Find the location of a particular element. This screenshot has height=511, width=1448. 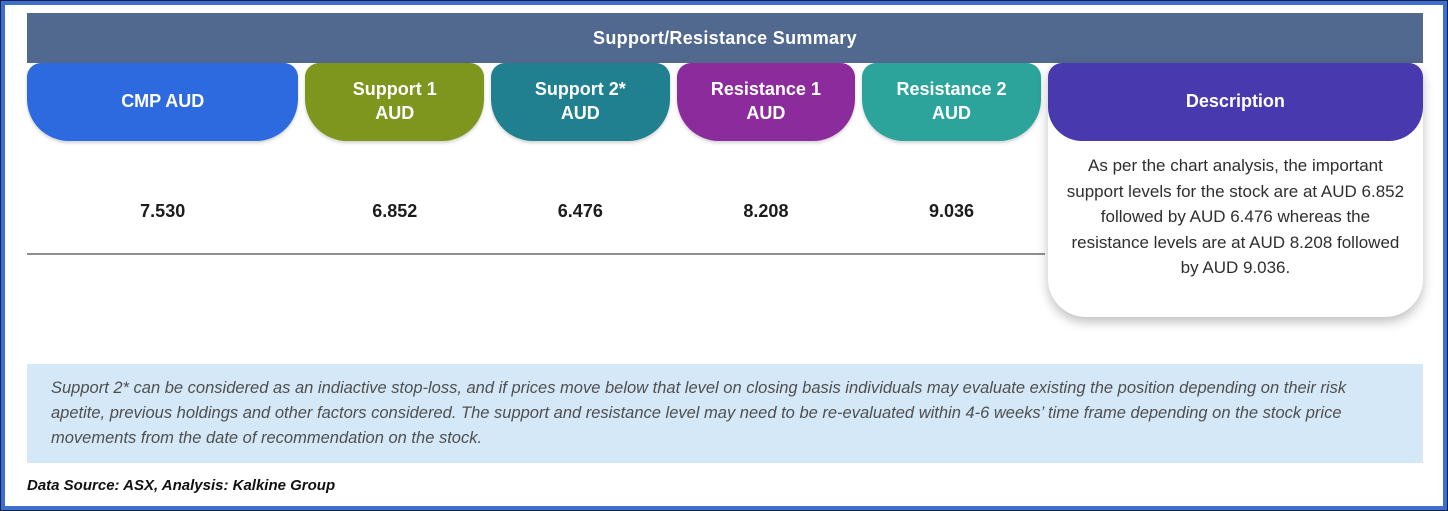

column-header-label: CMP AUD is located at coordinates (163, 101).